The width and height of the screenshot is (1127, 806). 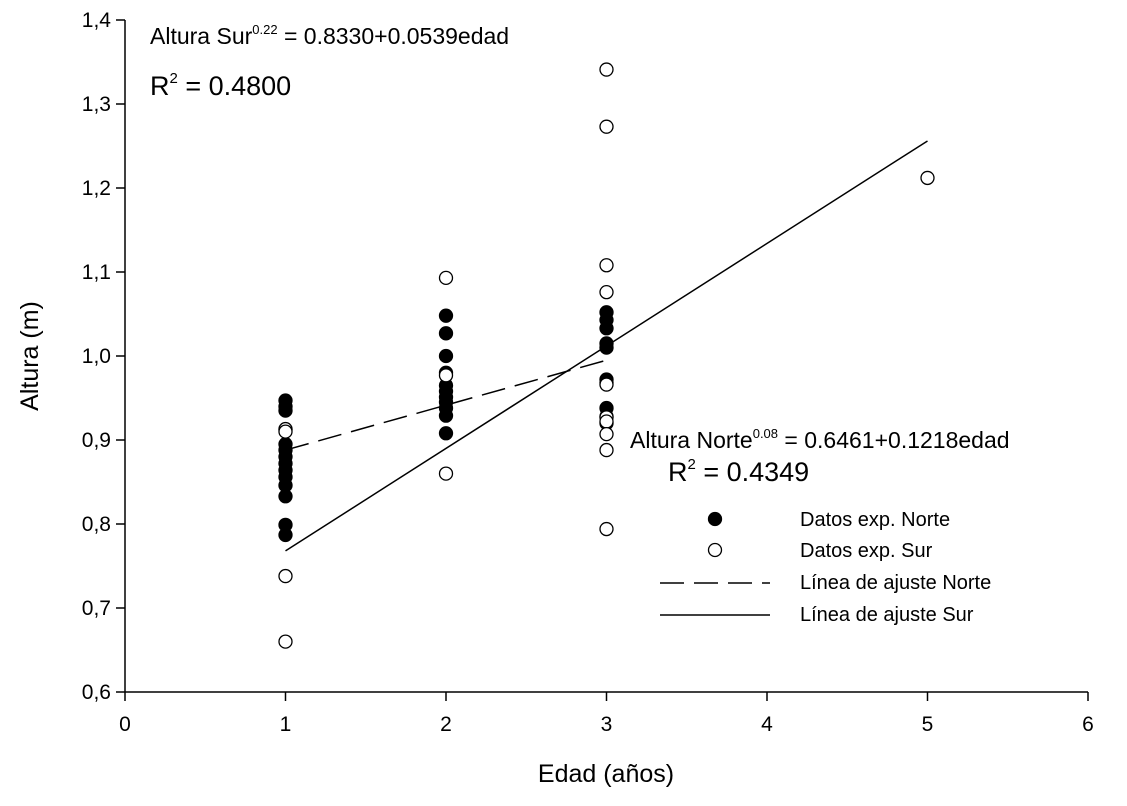 What do you see at coordinates (96, 104) in the screenshot?
I see `y-tick-label: 1,3` at bounding box center [96, 104].